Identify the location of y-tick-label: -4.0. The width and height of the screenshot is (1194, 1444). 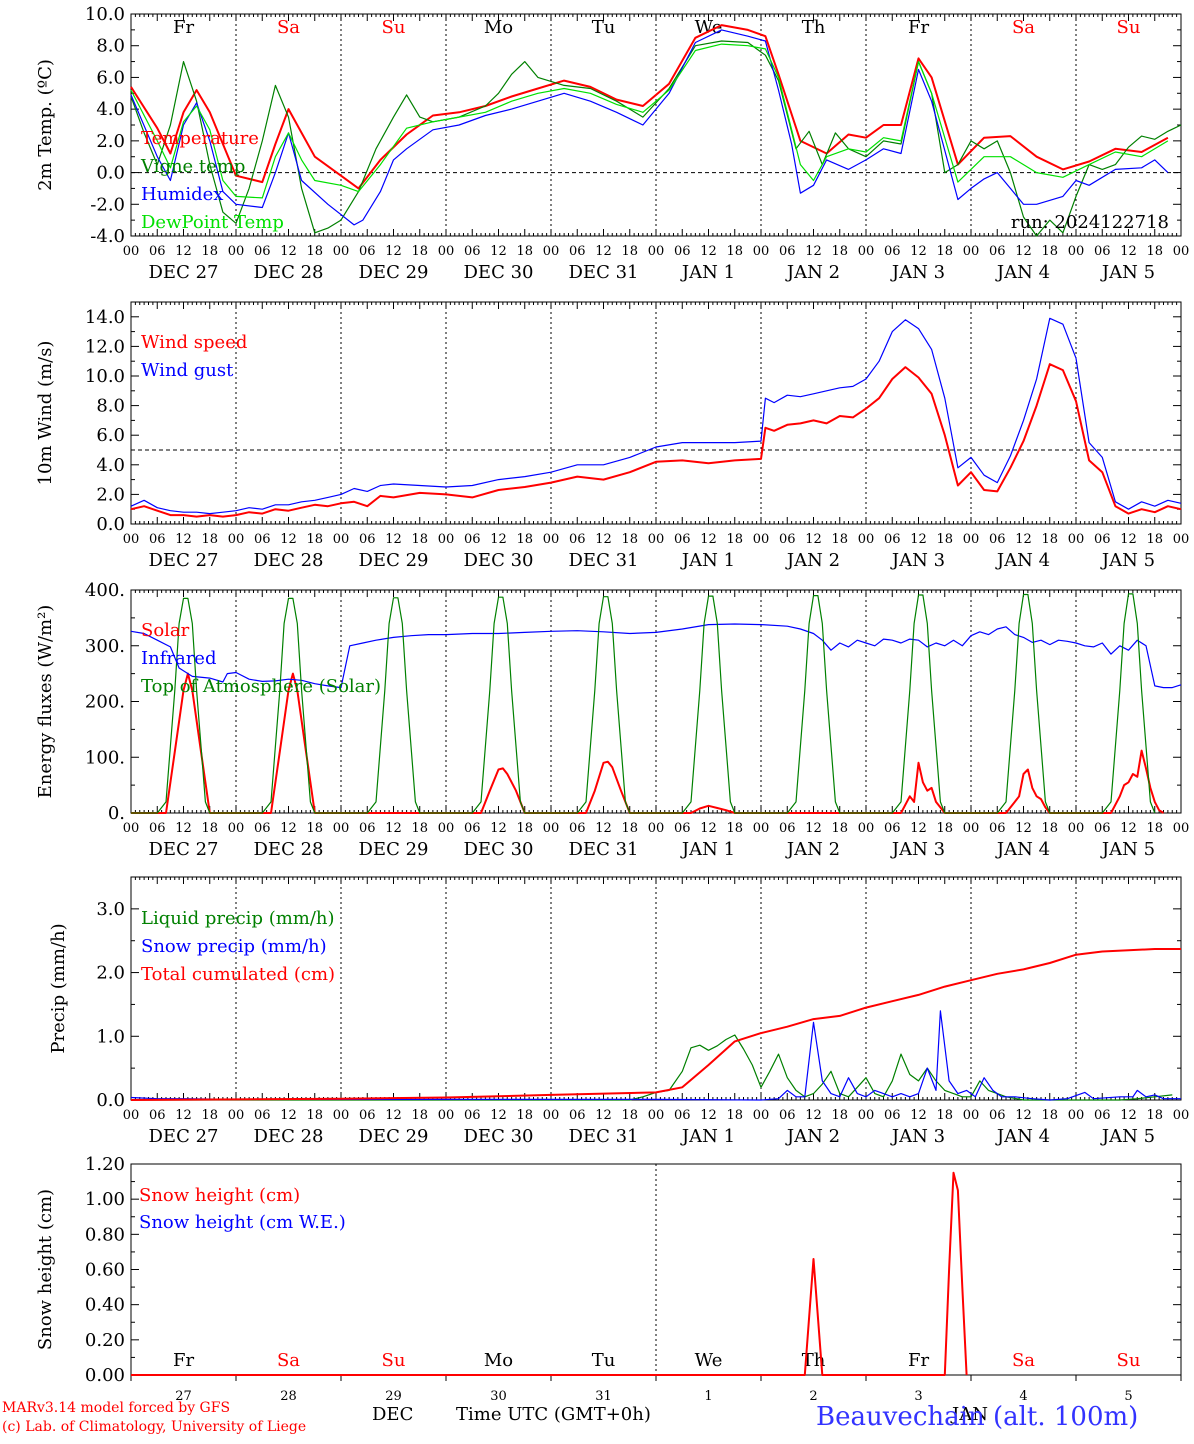
(107, 236).